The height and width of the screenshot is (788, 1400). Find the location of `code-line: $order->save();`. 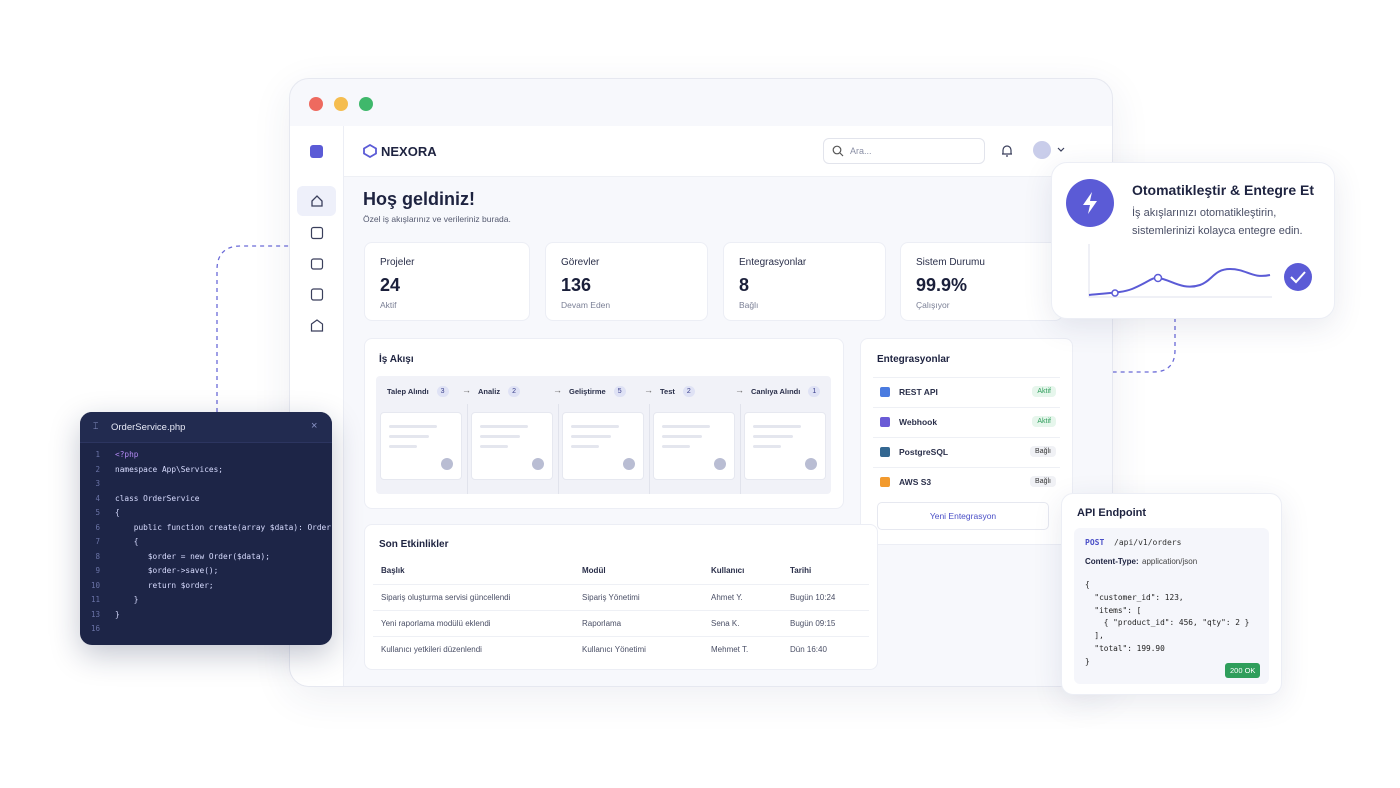

code-line: $order->save(); is located at coordinates (167, 570).